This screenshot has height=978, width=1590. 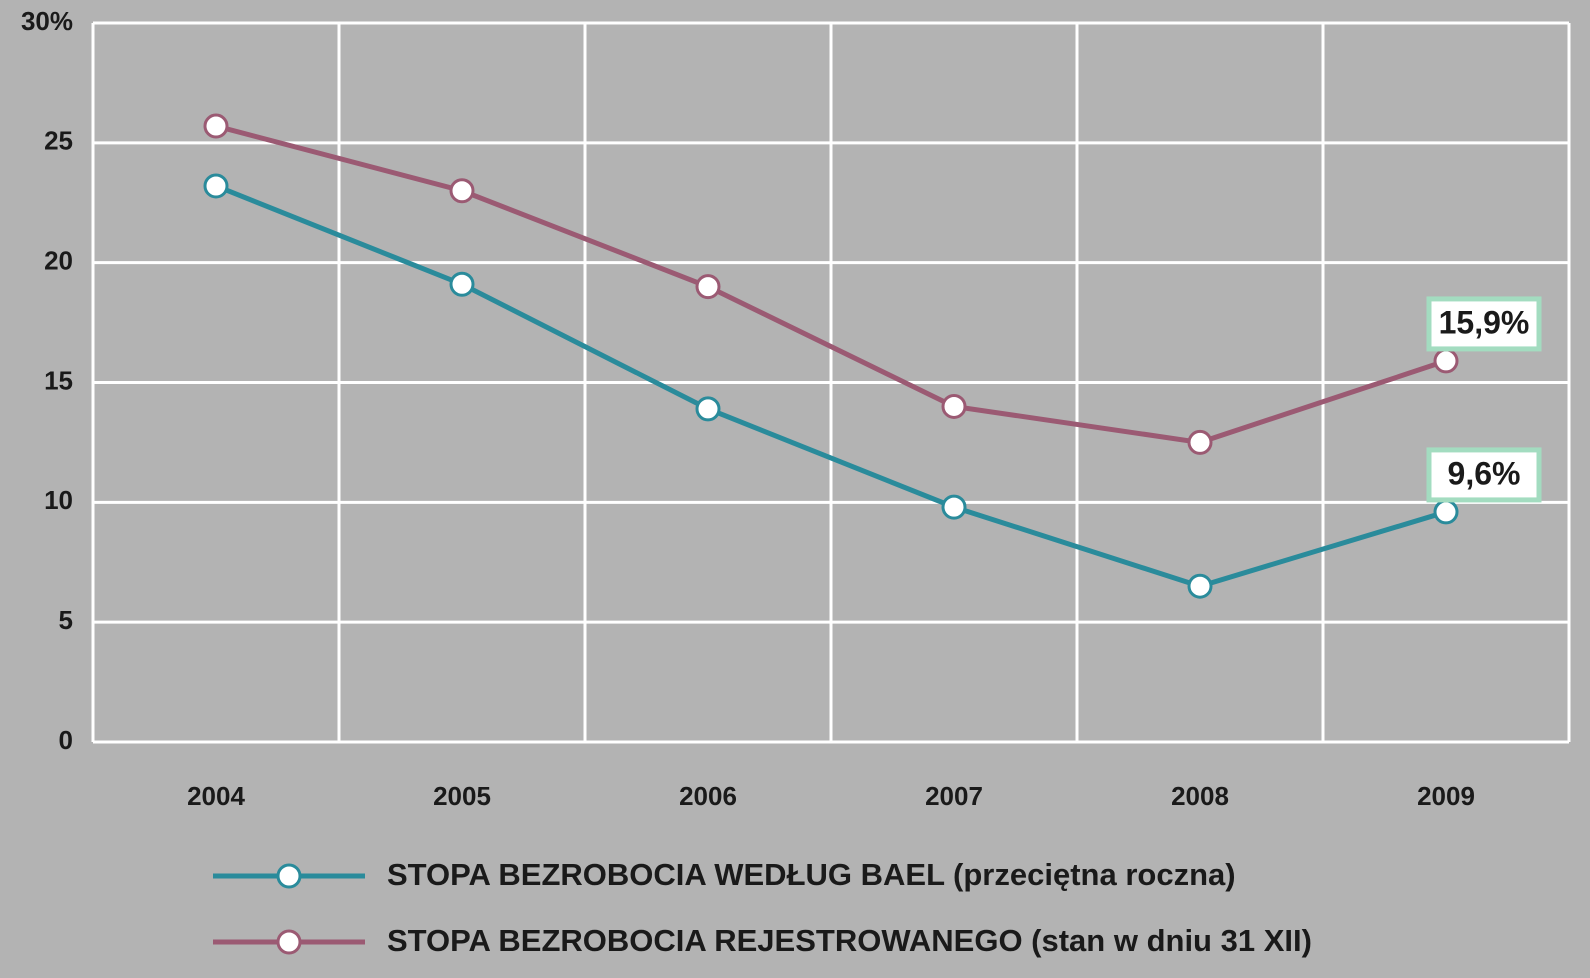 What do you see at coordinates (47, 21) in the screenshot?
I see `y-tick-label: 30%` at bounding box center [47, 21].